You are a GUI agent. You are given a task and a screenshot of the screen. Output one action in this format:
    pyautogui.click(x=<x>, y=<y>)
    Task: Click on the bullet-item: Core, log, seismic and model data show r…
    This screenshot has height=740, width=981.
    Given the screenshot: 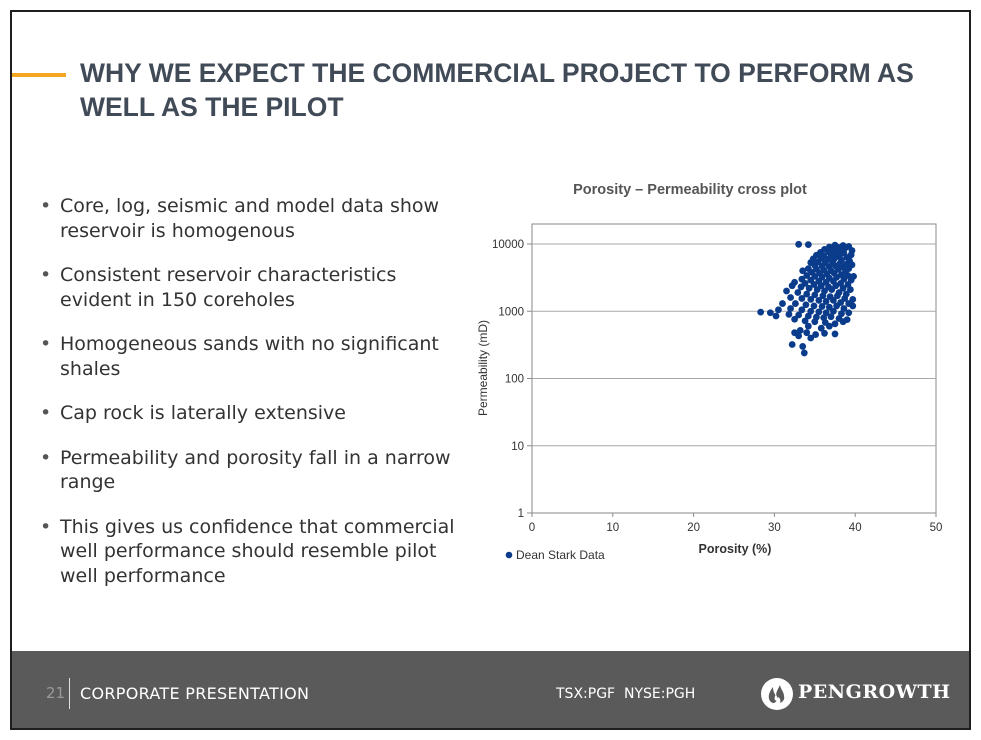 What is the action you would take?
    pyautogui.click(x=250, y=218)
    